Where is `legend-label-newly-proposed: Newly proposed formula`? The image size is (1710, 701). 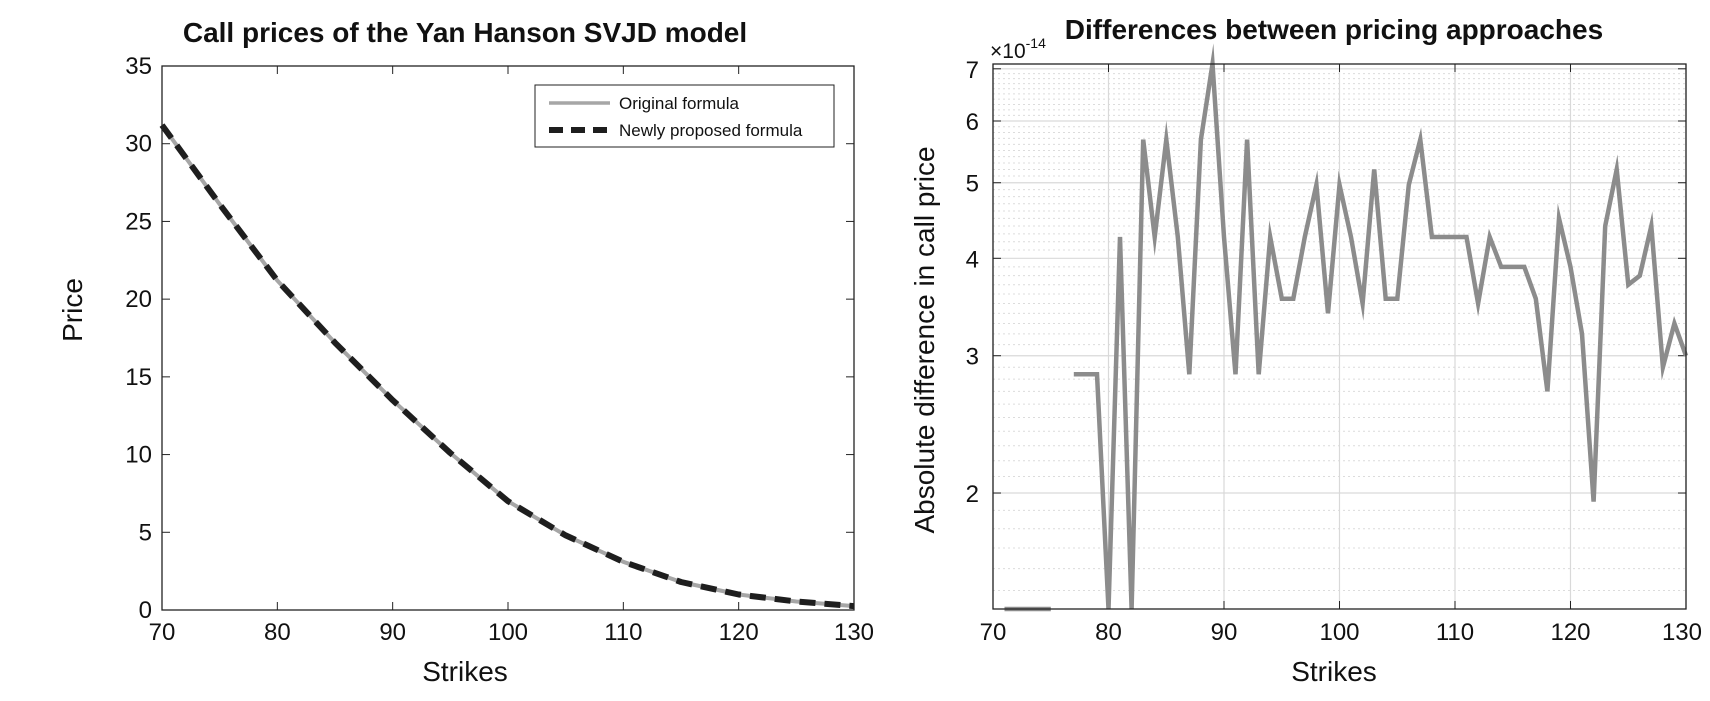 legend-label-newly-proposed: Newly proposed formula is located at coordinates (711, 130).